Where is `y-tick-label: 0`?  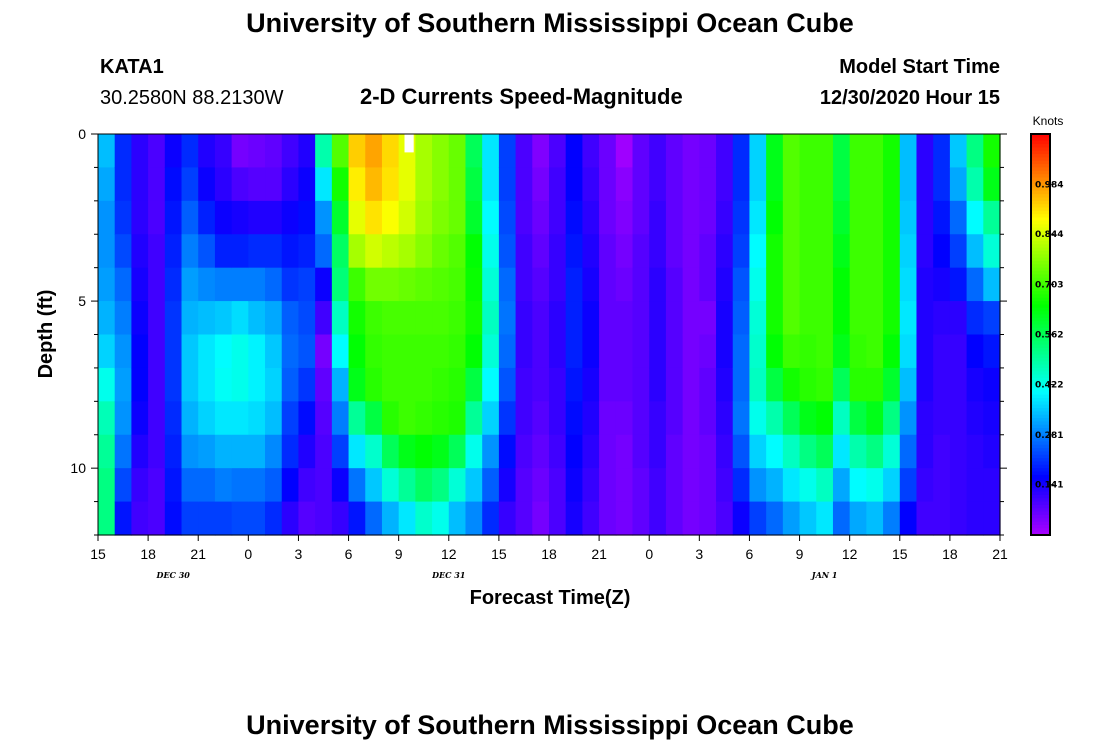 y-tick-label: 0 is located at coordinates (82, 134).